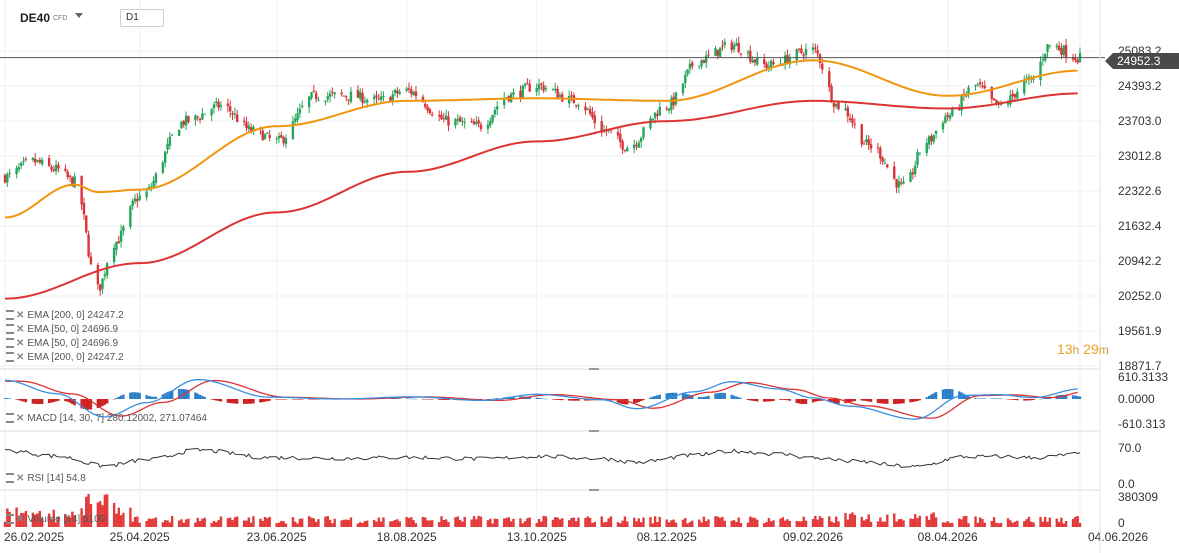 The height and width of the screenshot is (553, 1179). I want to click on legend-ema50-b: ✕ EMA [50, 0] 24696.9, so click(62, 343).